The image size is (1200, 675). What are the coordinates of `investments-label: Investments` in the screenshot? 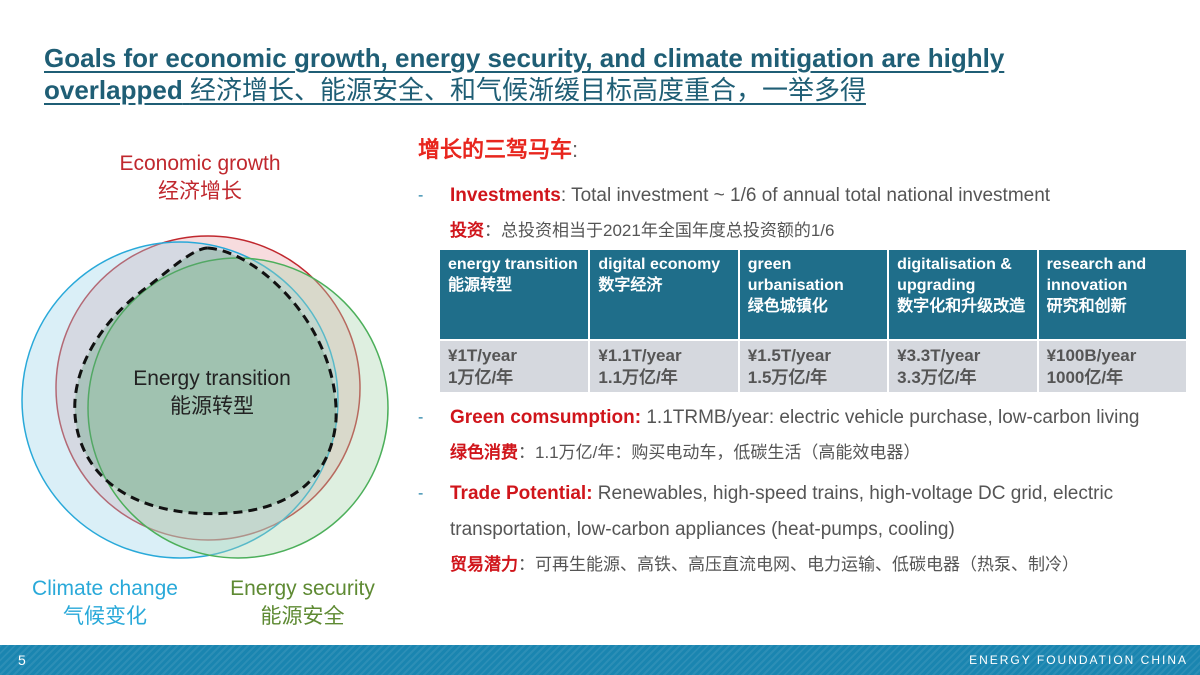 It's located at (505, 195).